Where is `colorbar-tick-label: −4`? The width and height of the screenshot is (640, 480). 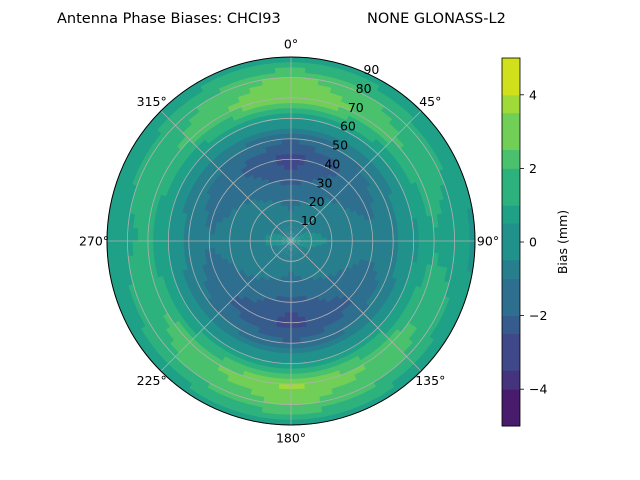 colorbar-tick-label: −4 is located at coordinates (538, 389).